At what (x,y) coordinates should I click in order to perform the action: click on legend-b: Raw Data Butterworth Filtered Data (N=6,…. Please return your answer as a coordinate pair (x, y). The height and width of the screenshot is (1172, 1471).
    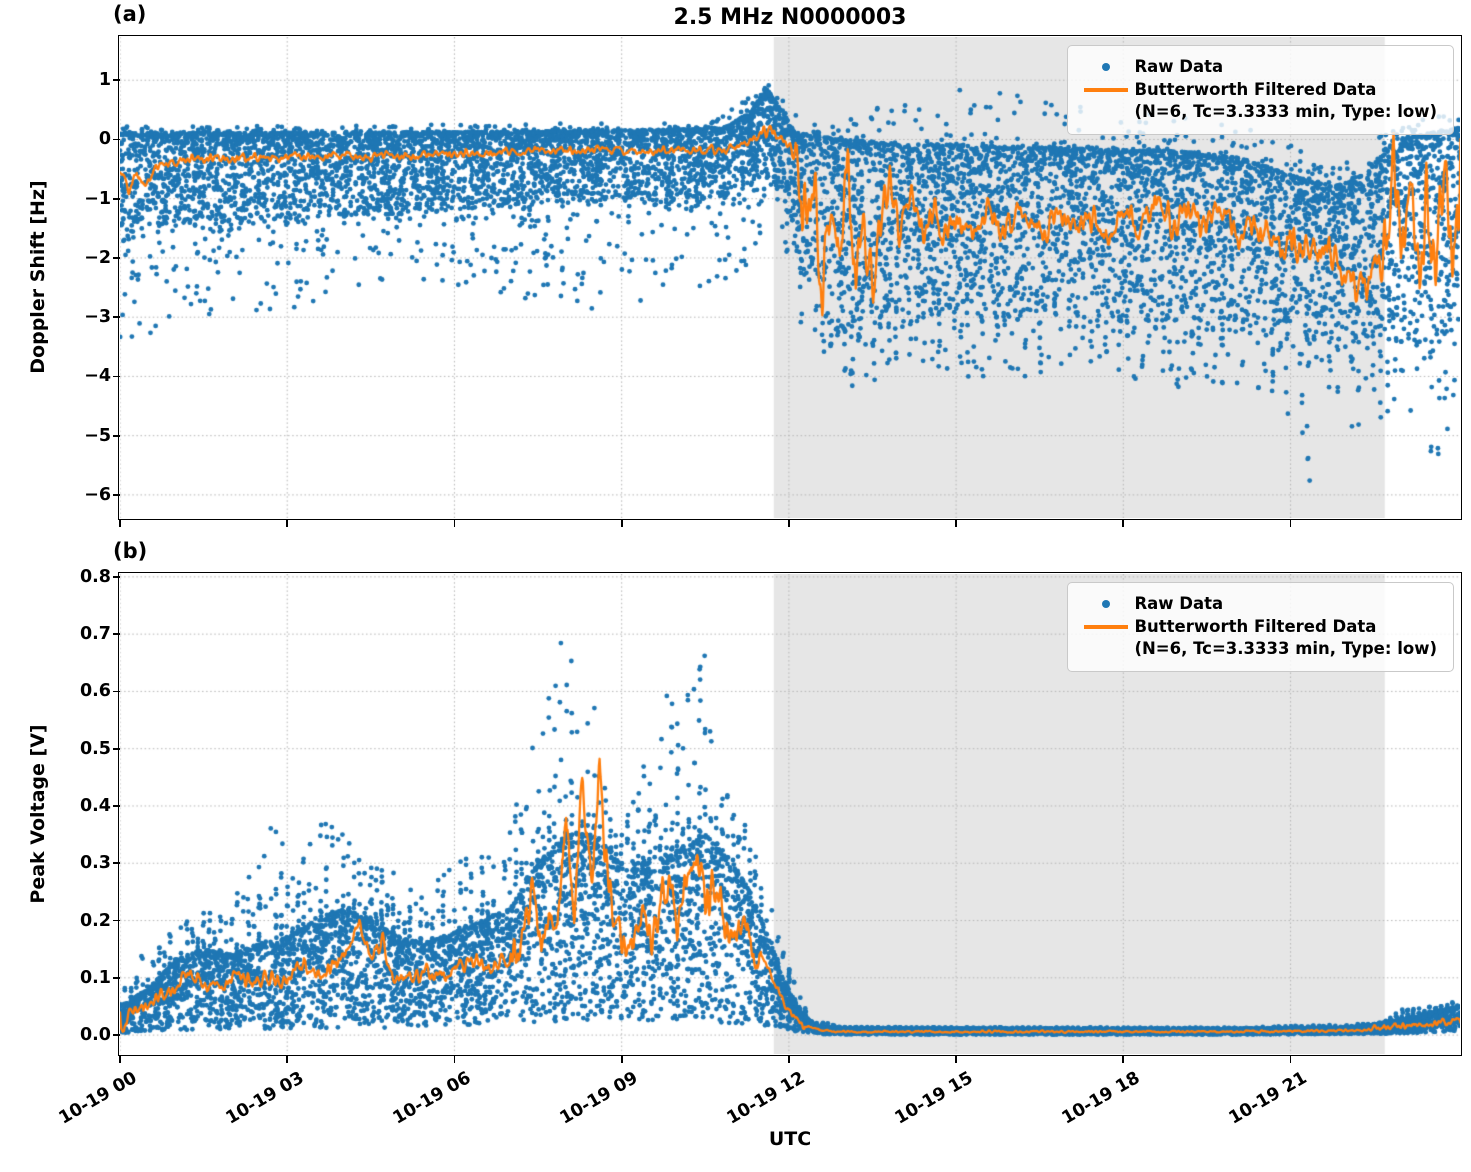
    Looking at the image, I should click on (1260, 627).